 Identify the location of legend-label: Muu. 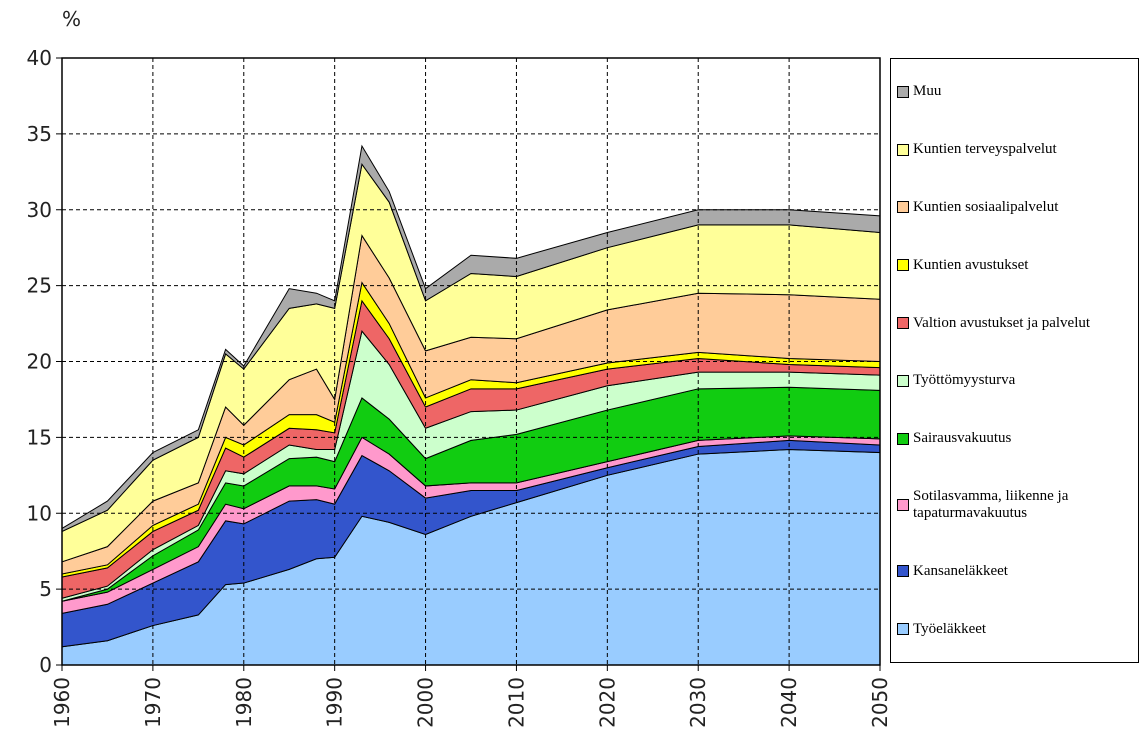
(927, 91).